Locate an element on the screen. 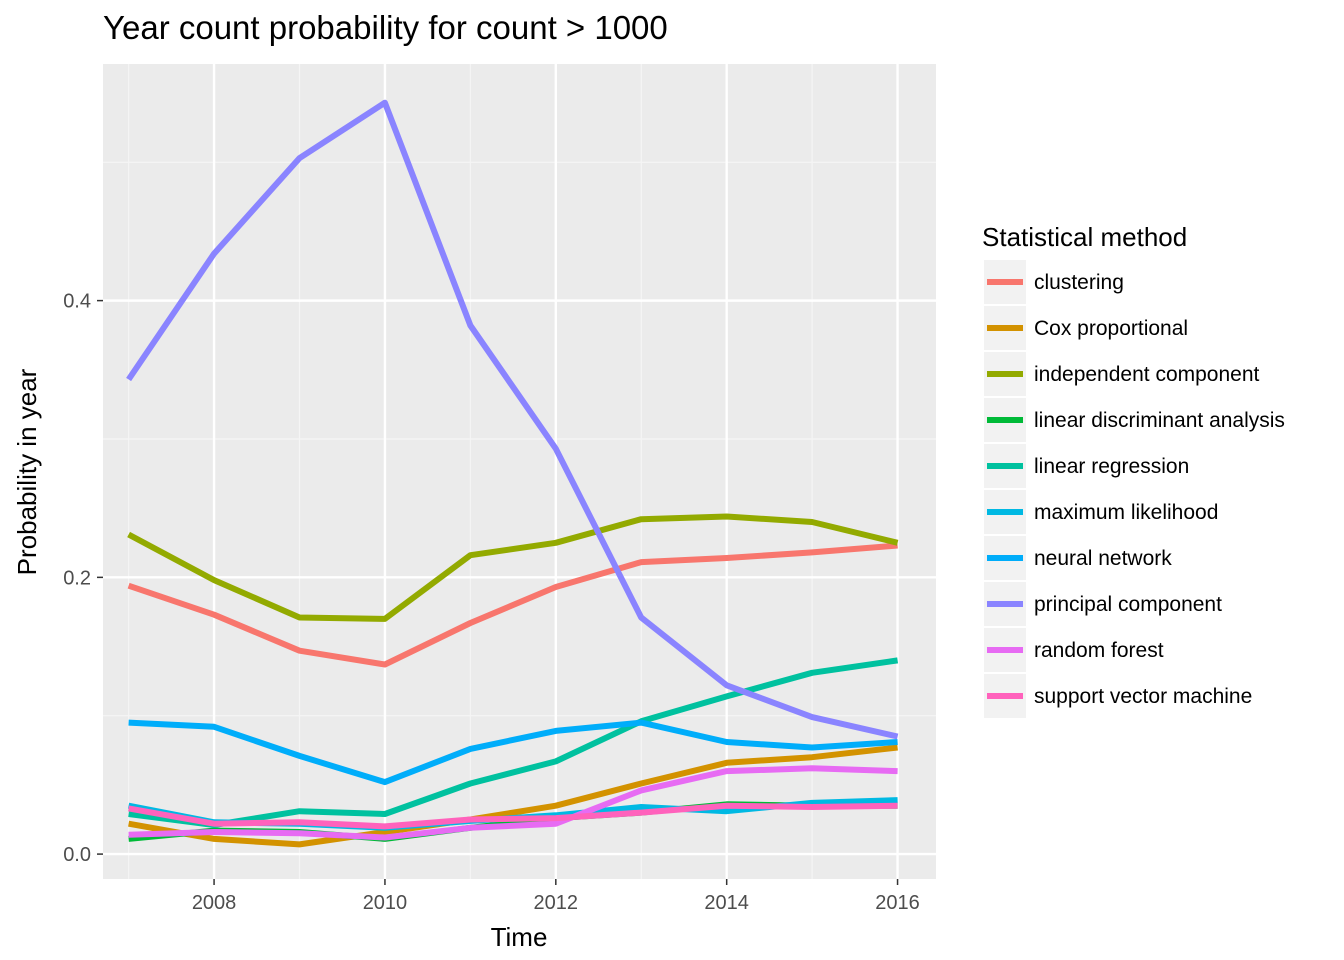  series-line-neural-network is located at coordinates (513, 752).